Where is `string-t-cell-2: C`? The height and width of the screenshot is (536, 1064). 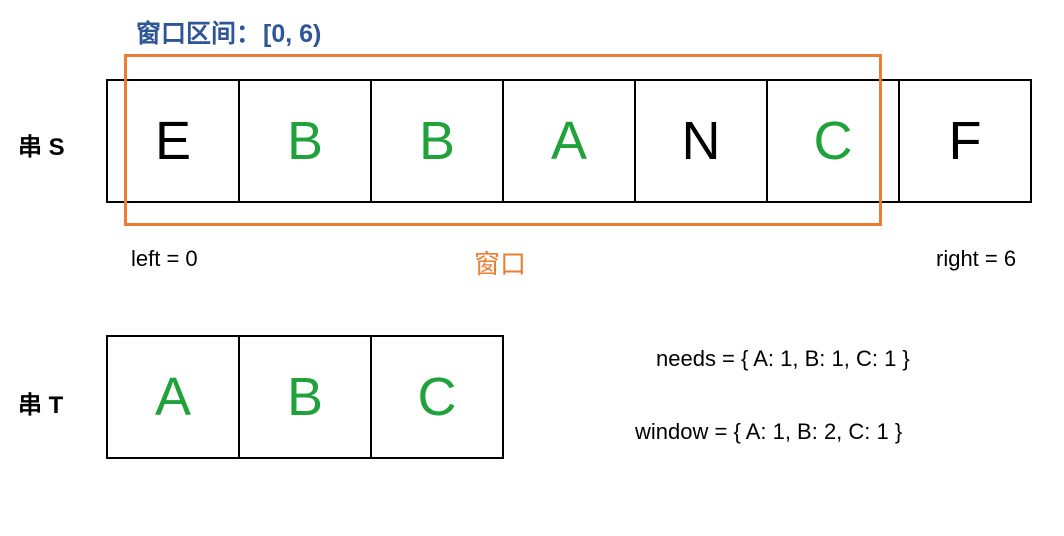
string-t-cell-2: C is located at coordinates (438, 397).